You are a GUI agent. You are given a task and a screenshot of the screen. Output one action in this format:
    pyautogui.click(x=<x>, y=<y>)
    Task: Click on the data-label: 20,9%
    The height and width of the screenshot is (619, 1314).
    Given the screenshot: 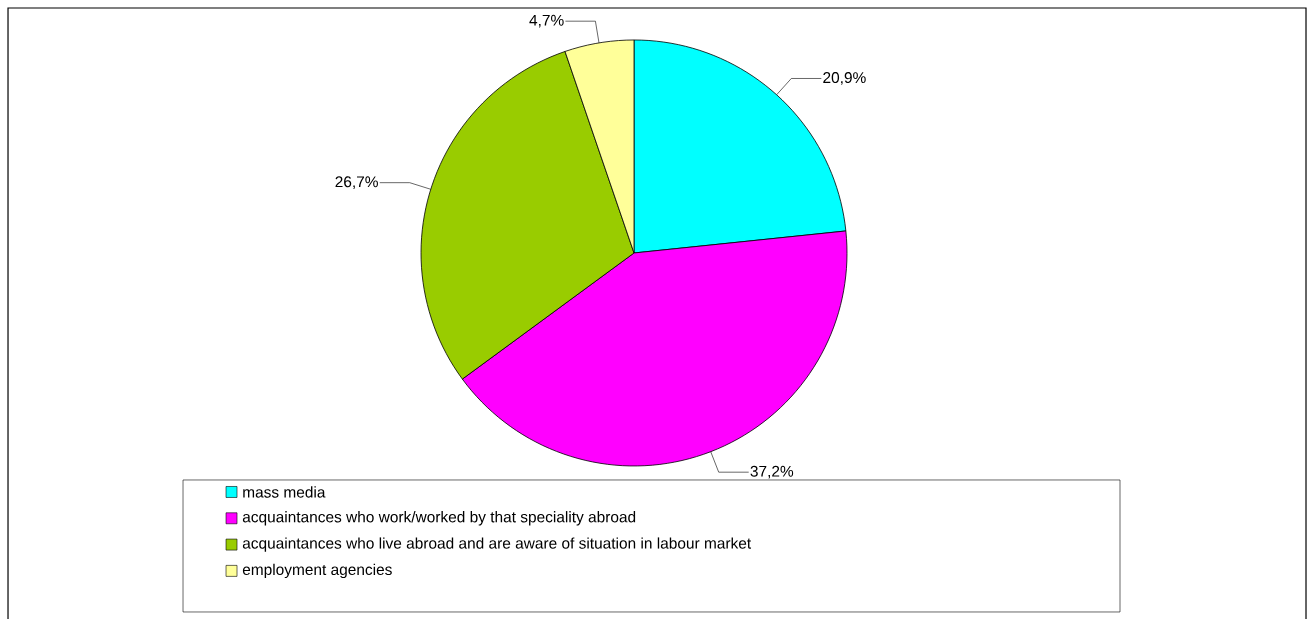 What is the action you would take?
    pyautogui.click(x=844, y=78)
    